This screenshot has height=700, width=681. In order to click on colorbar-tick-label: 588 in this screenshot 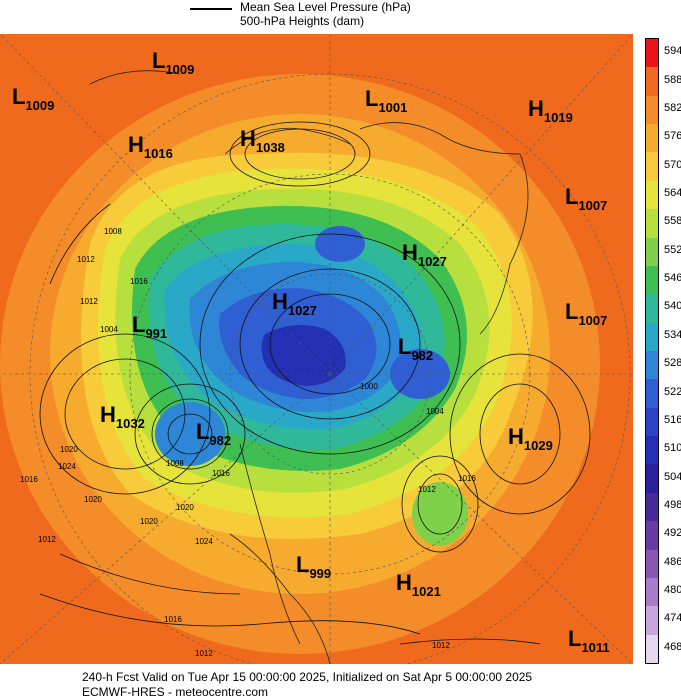, I will do `click(672, 79)`.